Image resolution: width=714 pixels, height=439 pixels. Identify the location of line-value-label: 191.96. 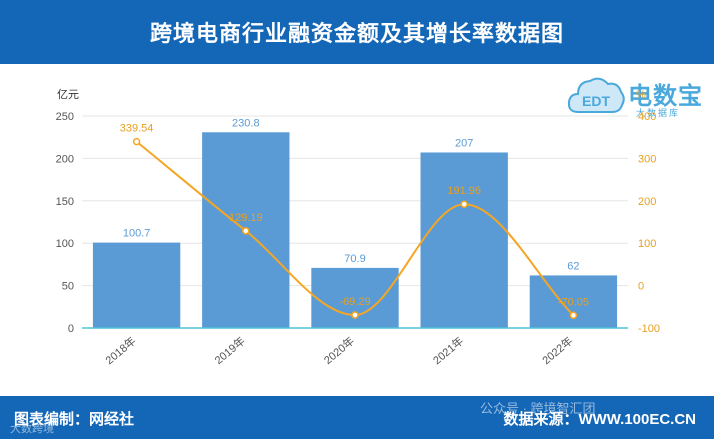
(464, 191).